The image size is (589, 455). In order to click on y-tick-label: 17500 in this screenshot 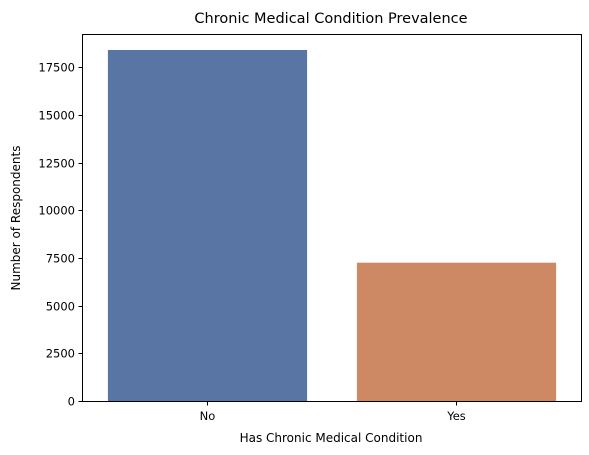, I will do `click(56, 68)`.